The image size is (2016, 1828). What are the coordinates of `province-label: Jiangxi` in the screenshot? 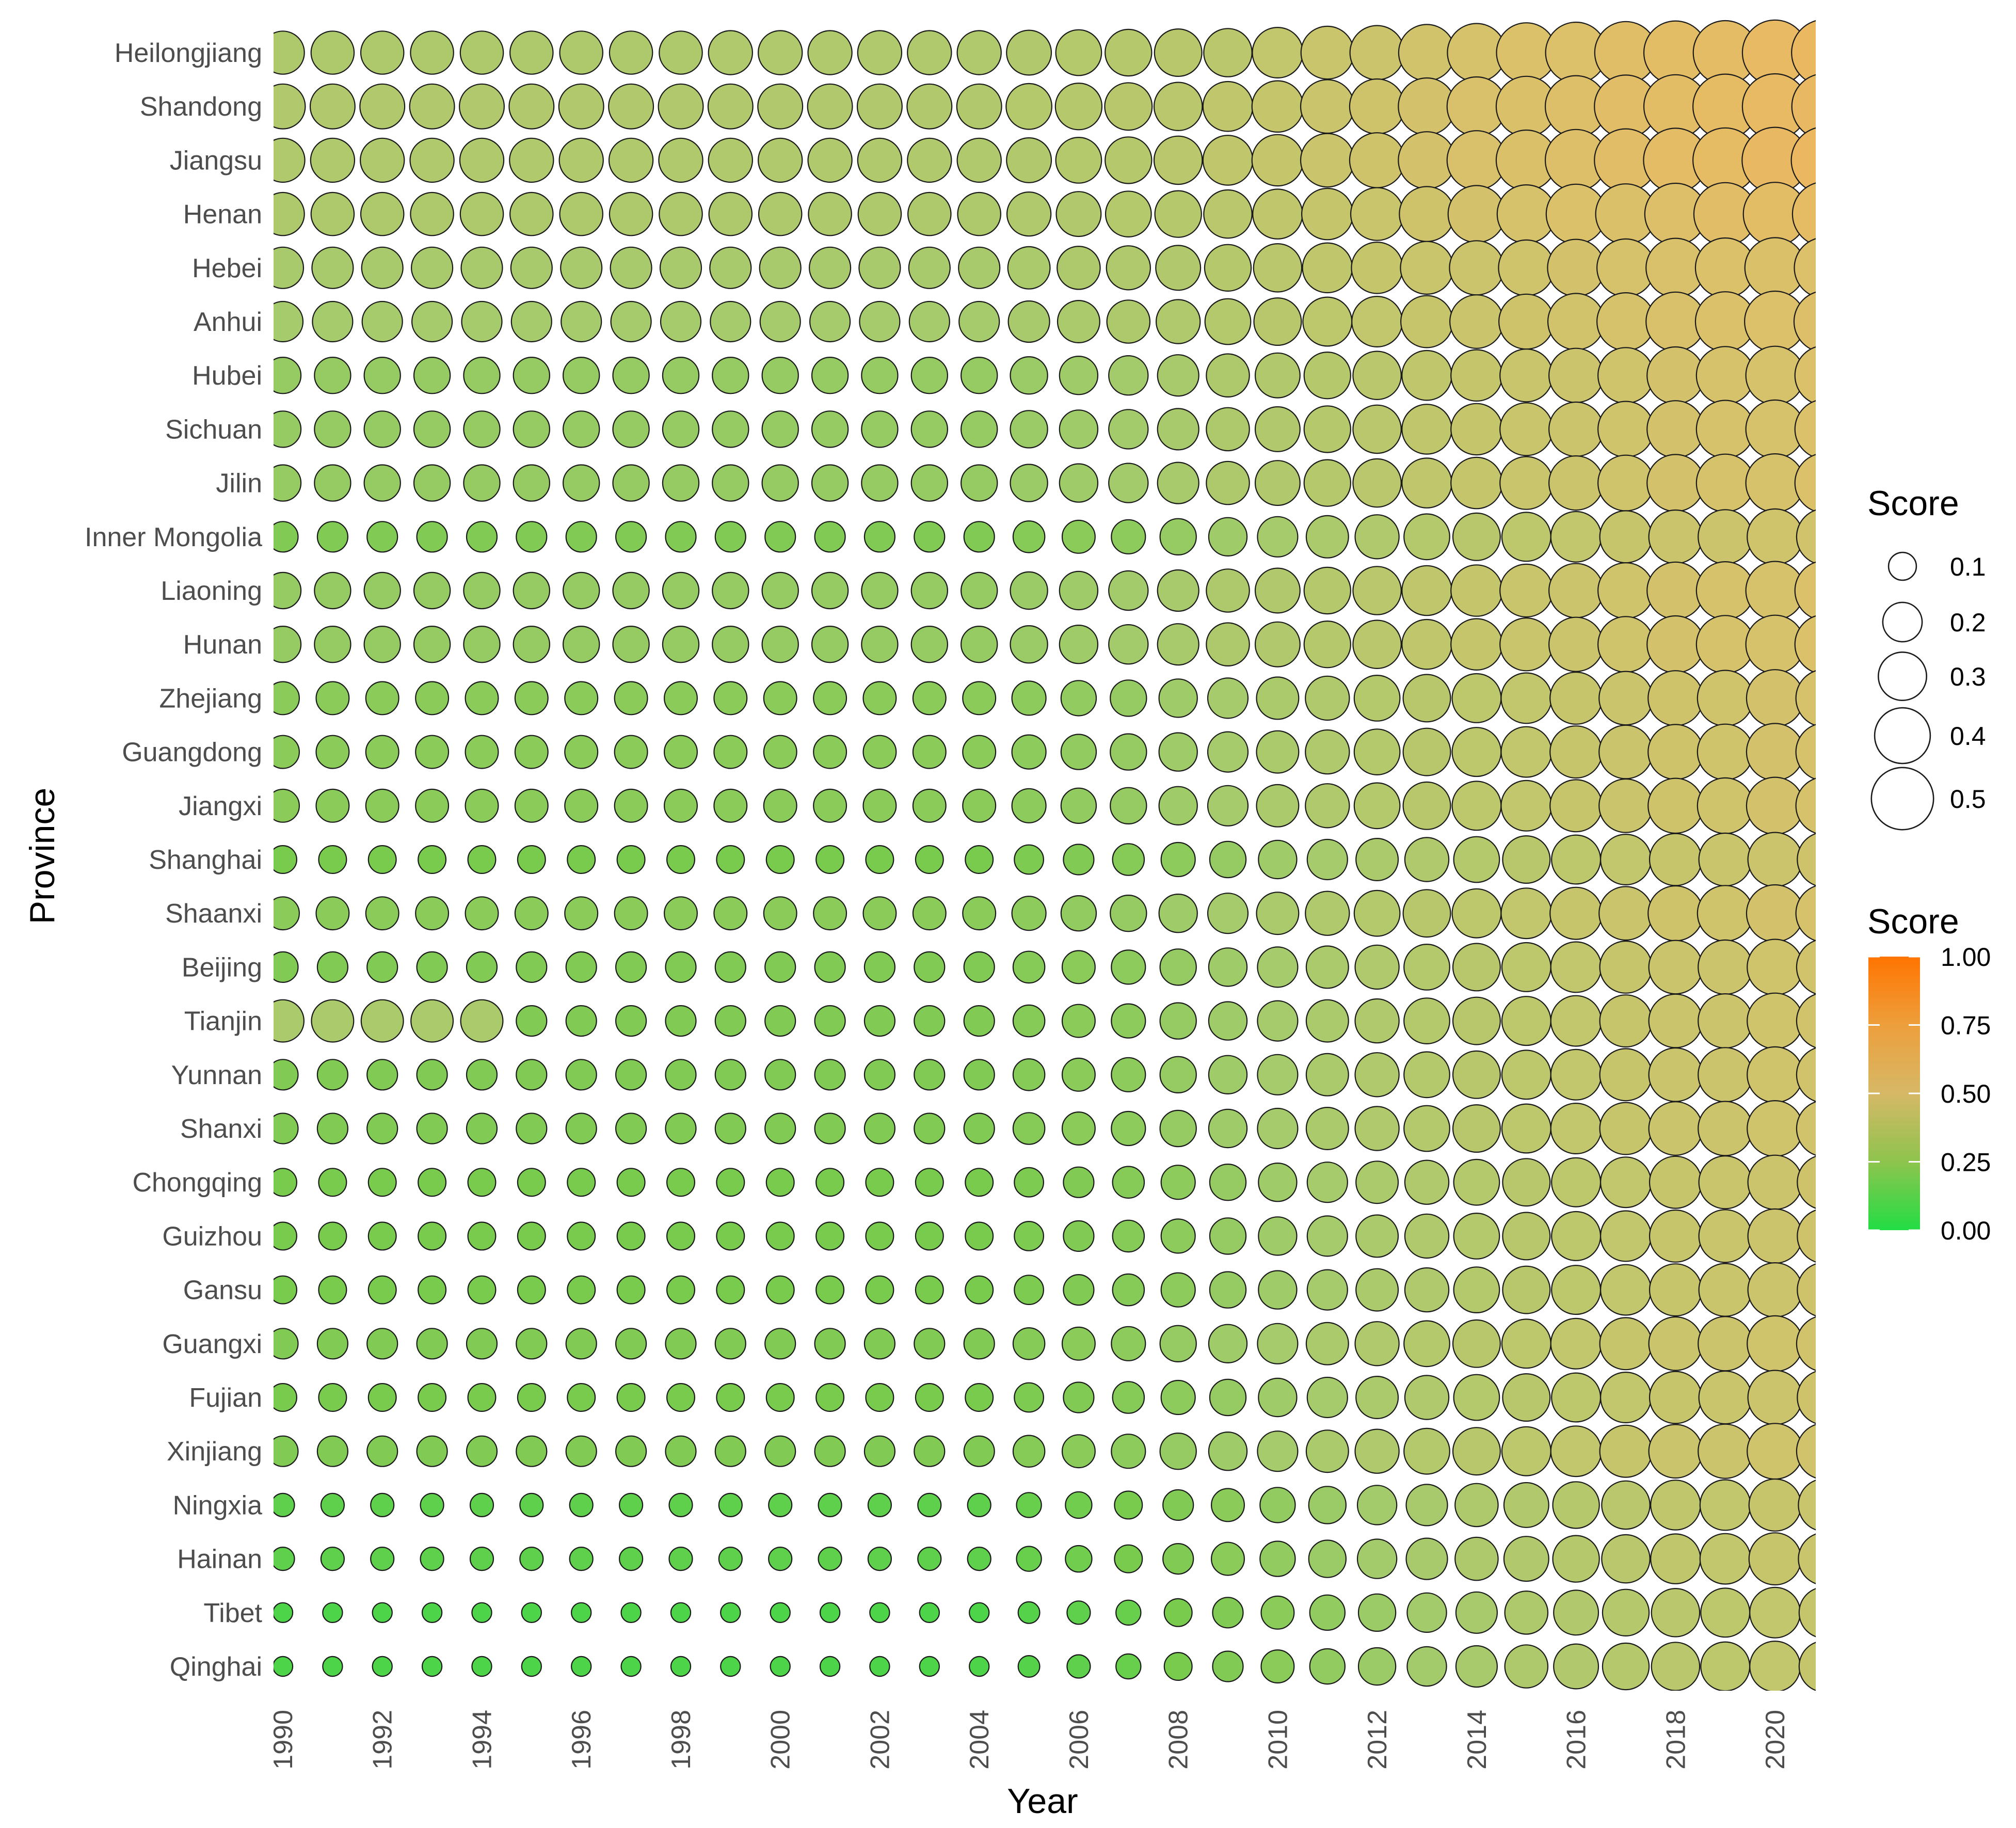 It's located at (220, 806).